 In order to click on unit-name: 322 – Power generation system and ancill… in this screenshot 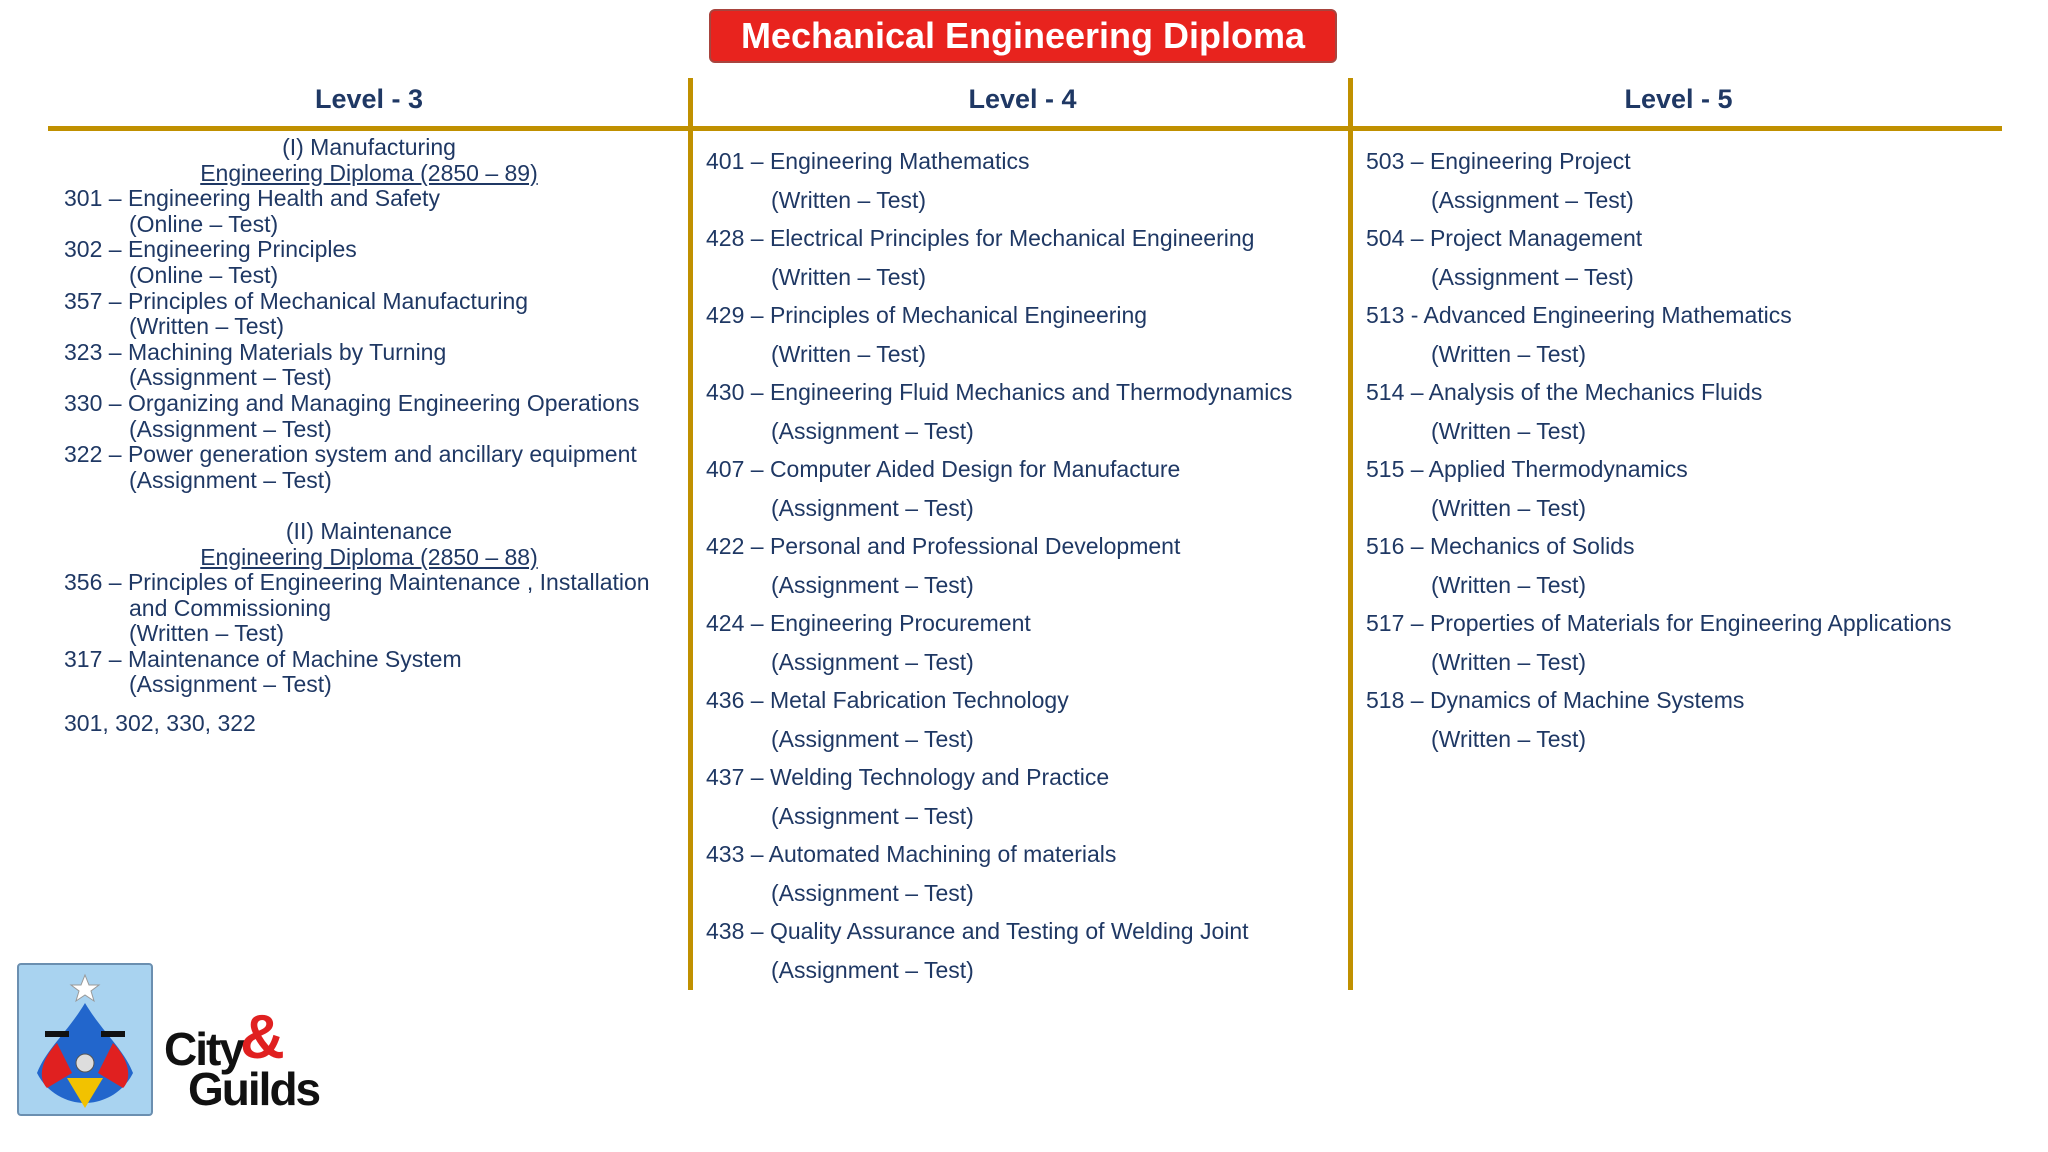, I will do `click(350, 454)`.